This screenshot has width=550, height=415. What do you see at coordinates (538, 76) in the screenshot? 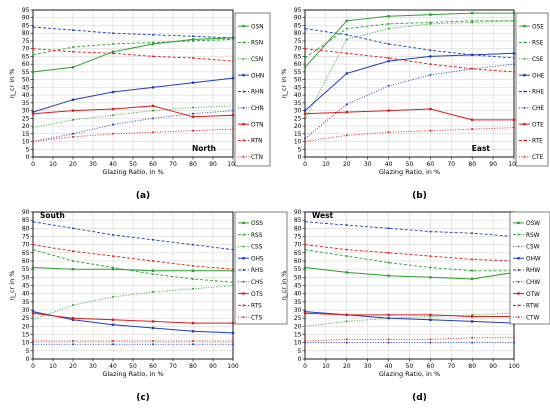
I see `legend-label-ohe: OHE` at bounding box center [538, 76].